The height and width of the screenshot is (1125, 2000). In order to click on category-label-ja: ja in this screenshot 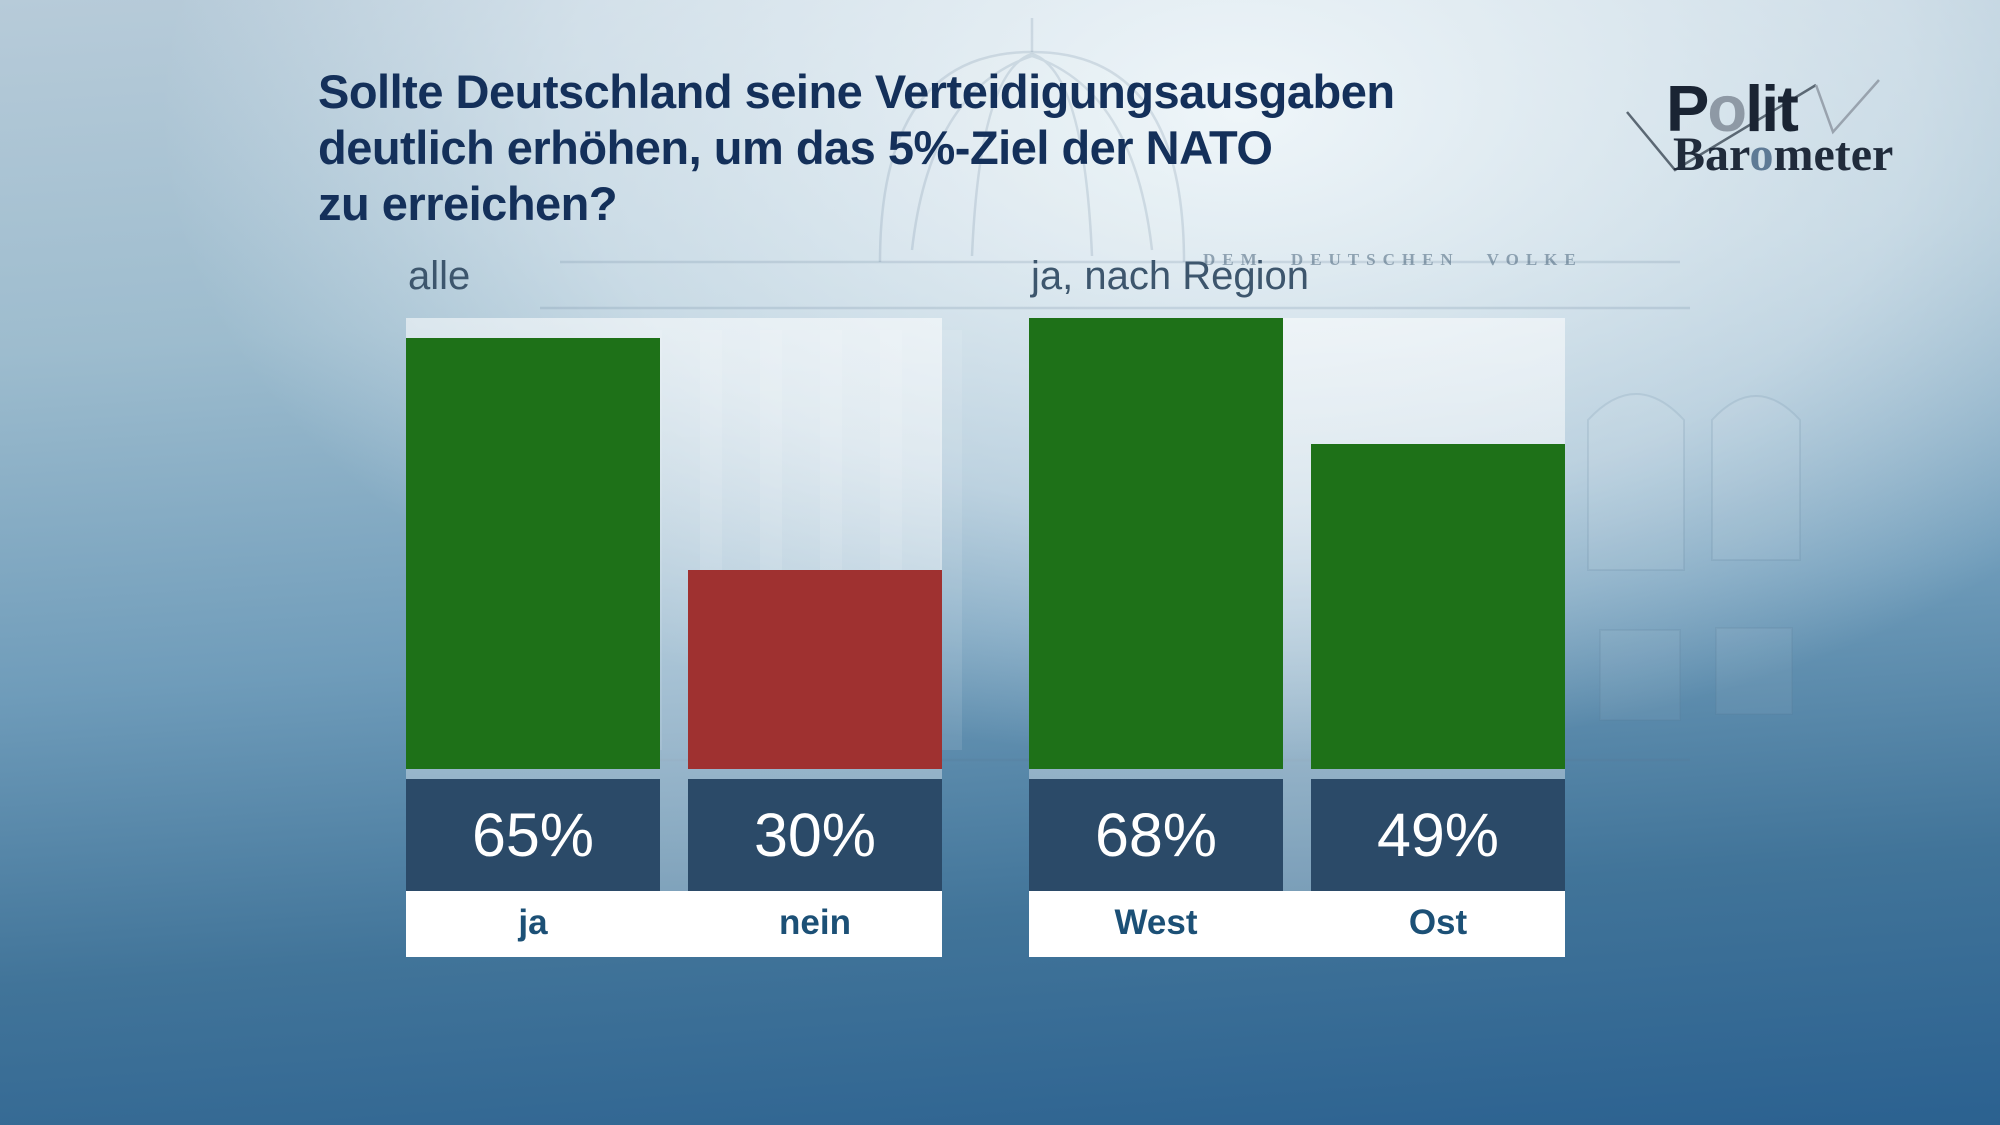, I will do `click(533, 922)`.